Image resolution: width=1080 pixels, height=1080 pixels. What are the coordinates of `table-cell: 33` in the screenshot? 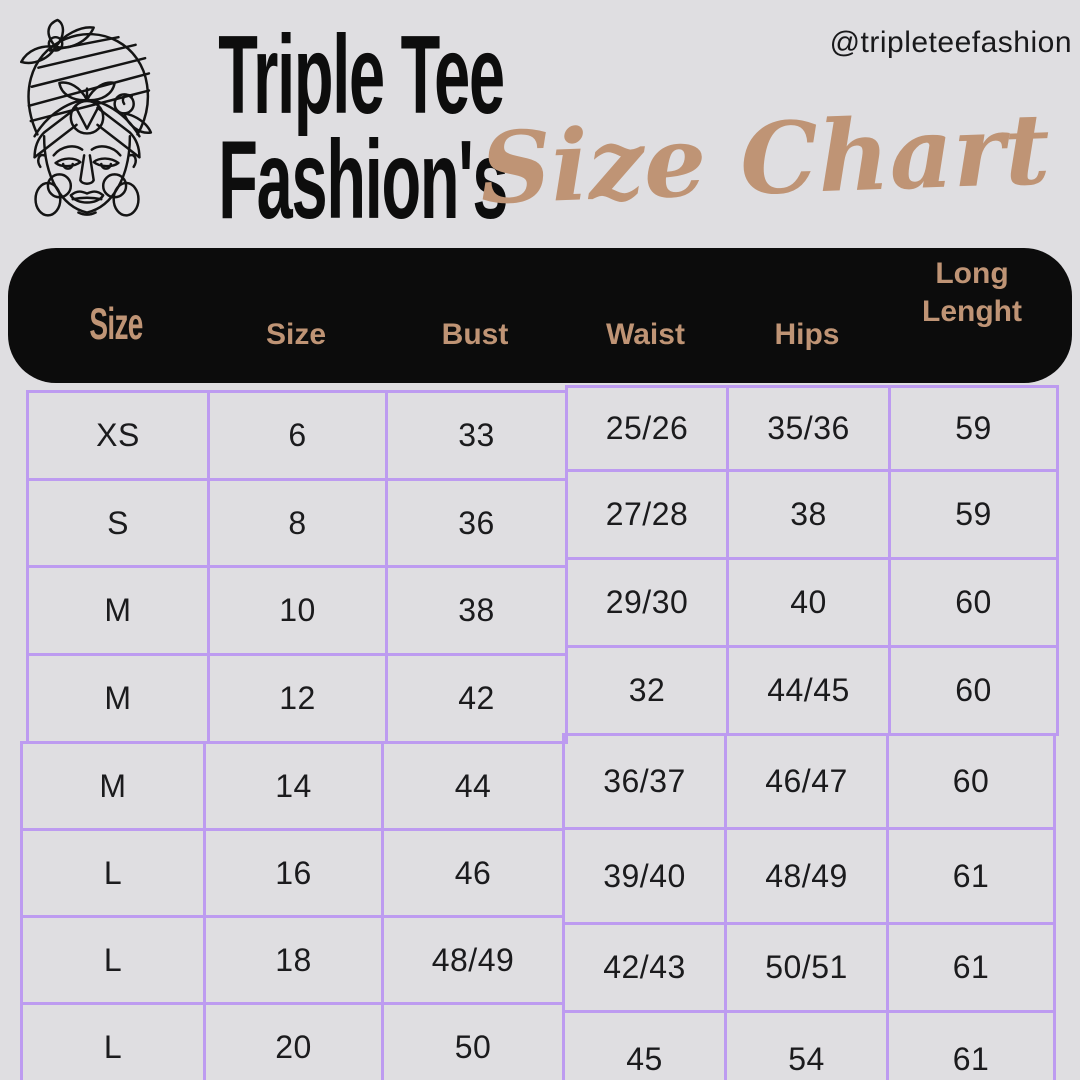 It's located at (478, 437).